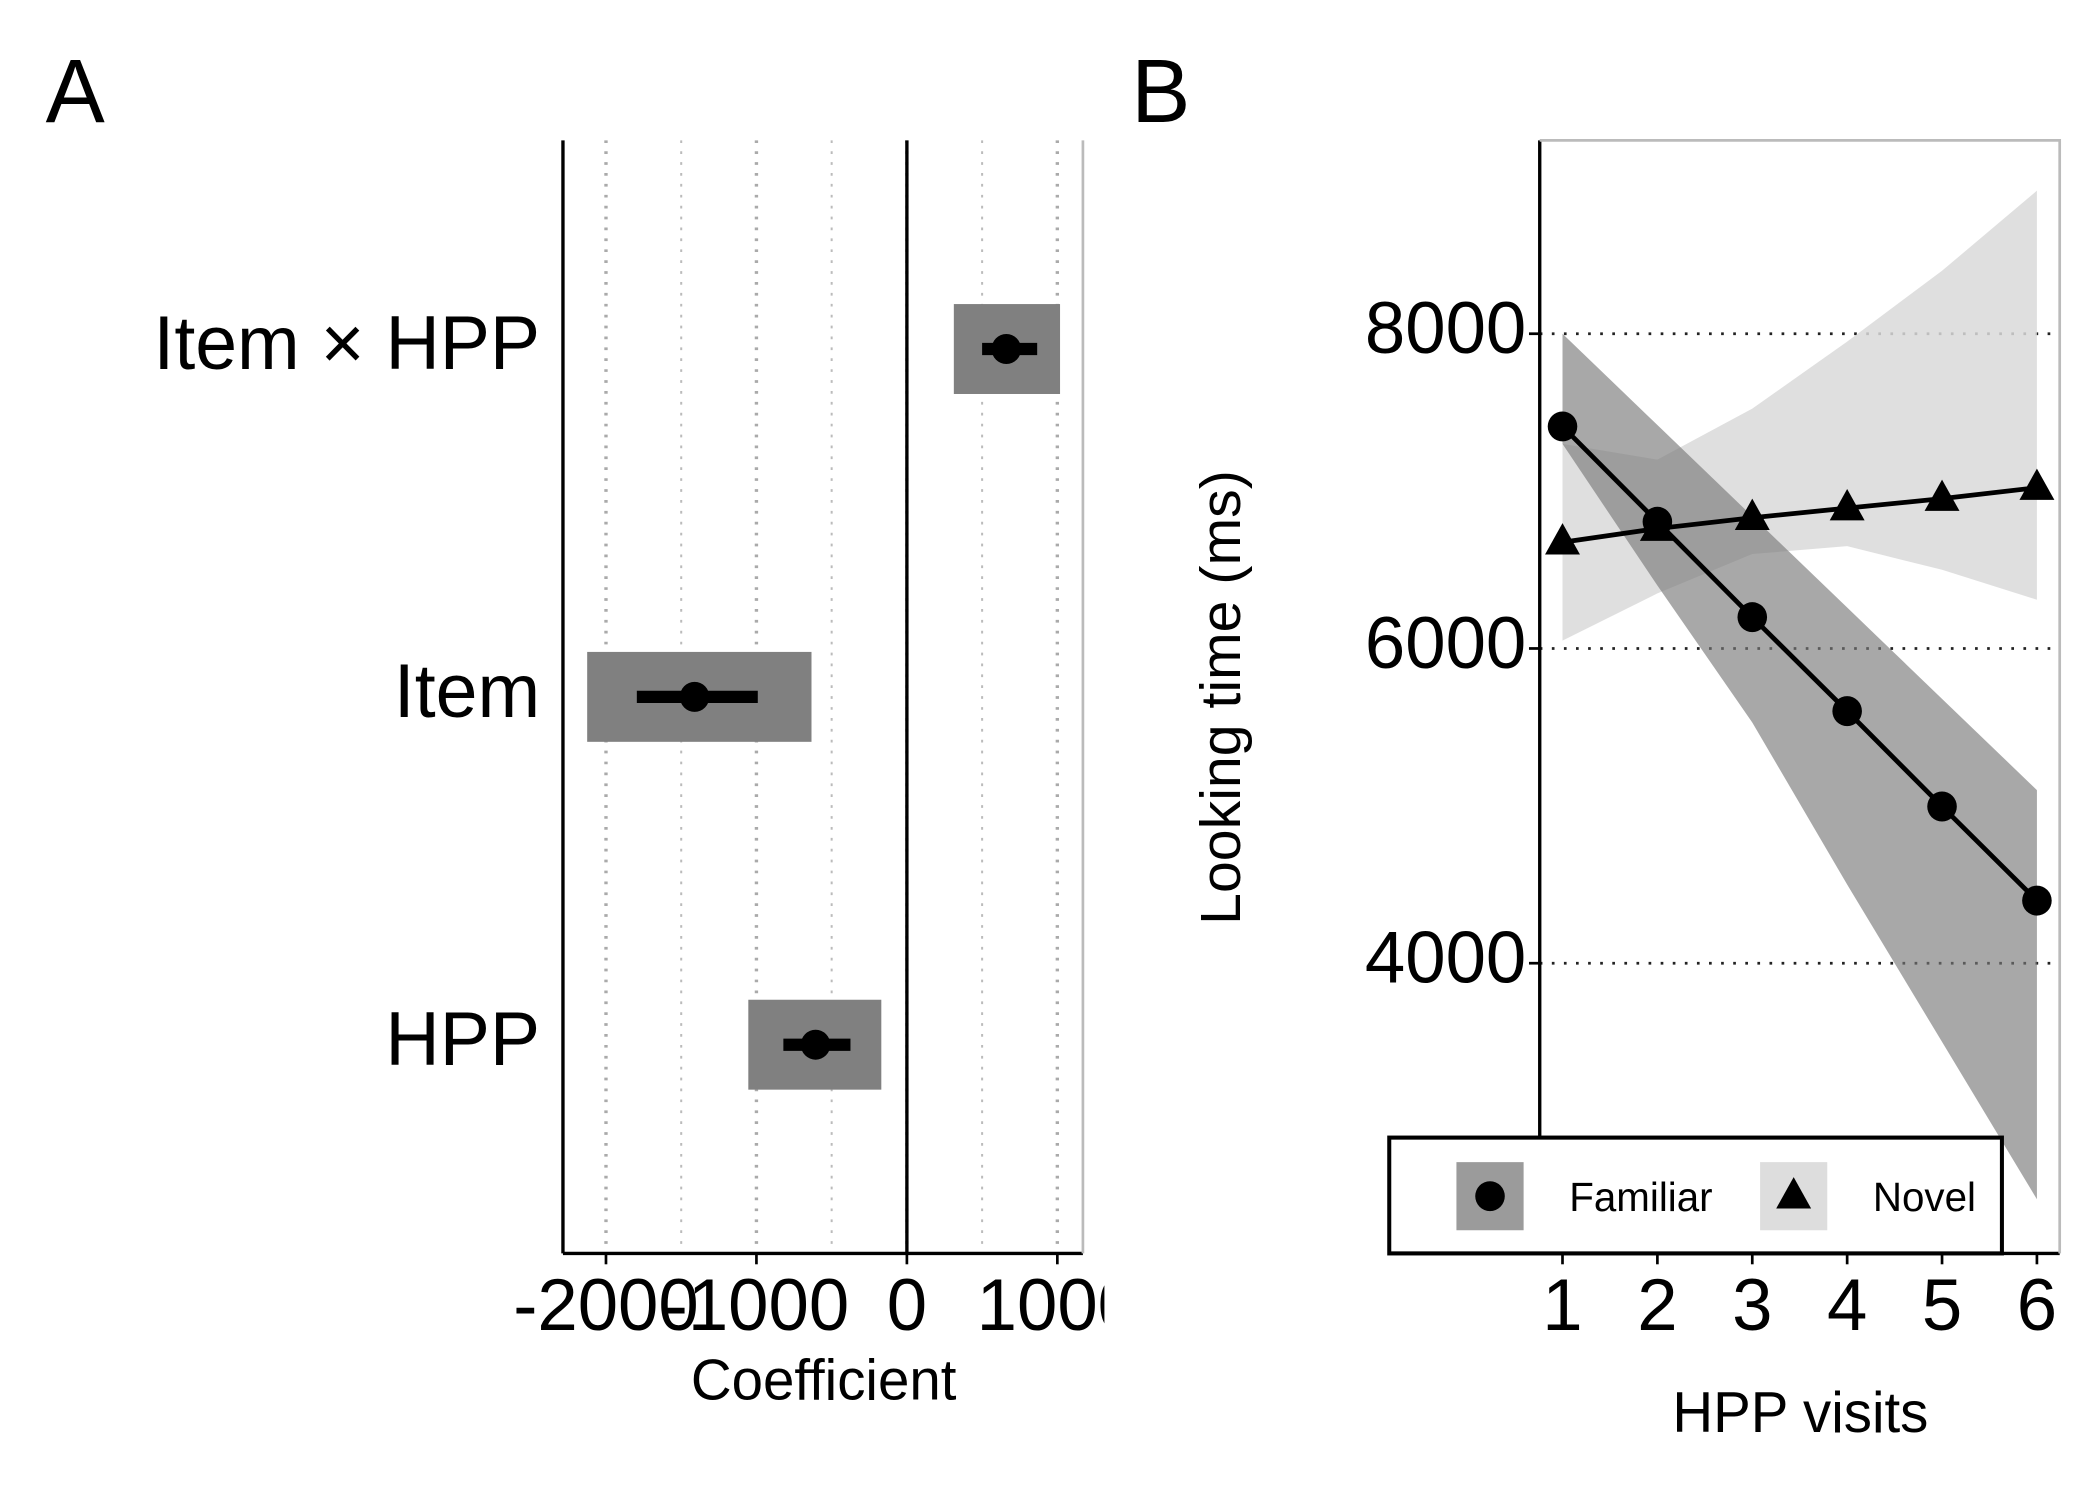 The height and width of the screenshot is (1500, 2100). What do you see at coordinates (1445, 958) in the screenshot?
I see `y-tick-label: 4000` at bounding box center [1445, 958].